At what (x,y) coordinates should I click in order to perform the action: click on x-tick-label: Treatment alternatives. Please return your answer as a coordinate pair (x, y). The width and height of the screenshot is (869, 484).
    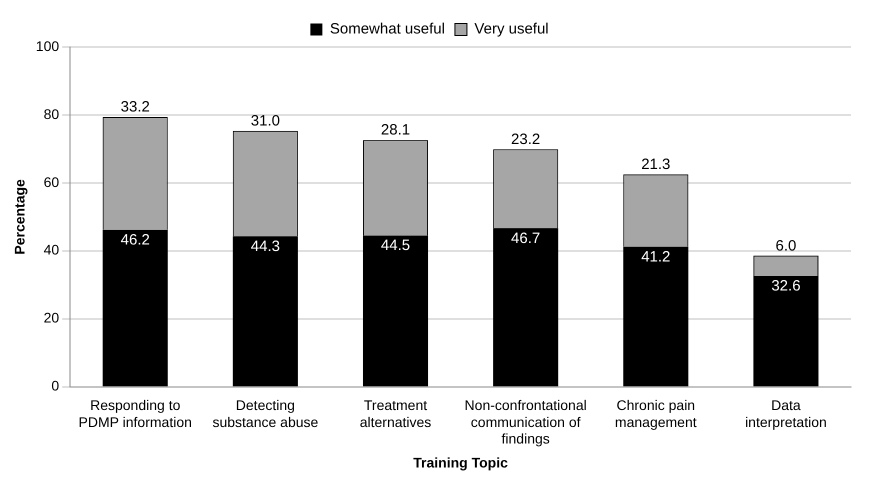
    Looking at the image, I should click on (396, 413).